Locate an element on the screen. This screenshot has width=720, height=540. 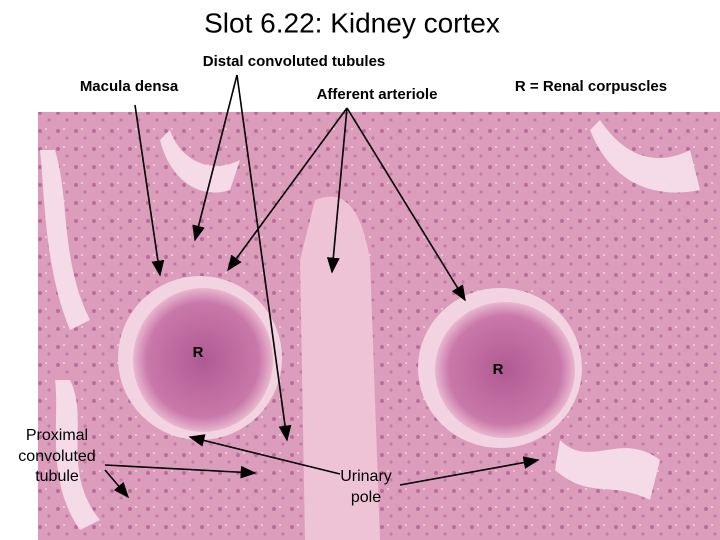
title: Slot 6.22: Kidney cortex is located at coordinates (352, 22).